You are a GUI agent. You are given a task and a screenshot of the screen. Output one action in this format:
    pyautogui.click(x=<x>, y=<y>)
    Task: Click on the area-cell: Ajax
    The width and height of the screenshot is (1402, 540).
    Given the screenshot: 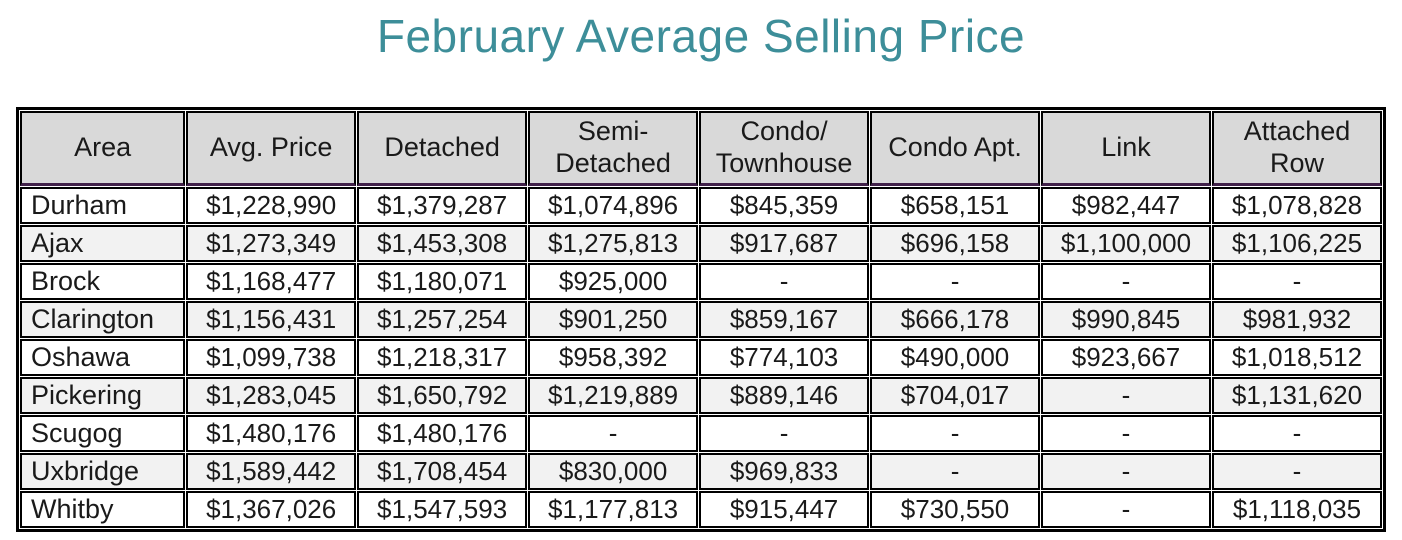 What is the action you would take?
    pyautogui.click(x=103, y=243)
    